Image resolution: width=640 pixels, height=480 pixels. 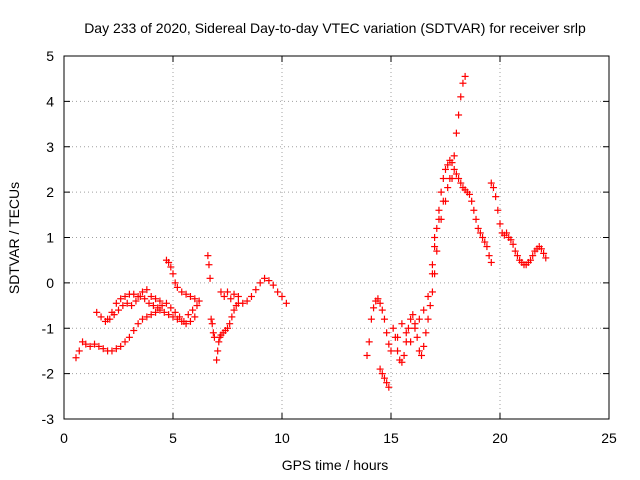 What do you see at coordinates (48, 419) in the screenshot?
I see `y-tick-label: -3` at bounding box center [48, 419].